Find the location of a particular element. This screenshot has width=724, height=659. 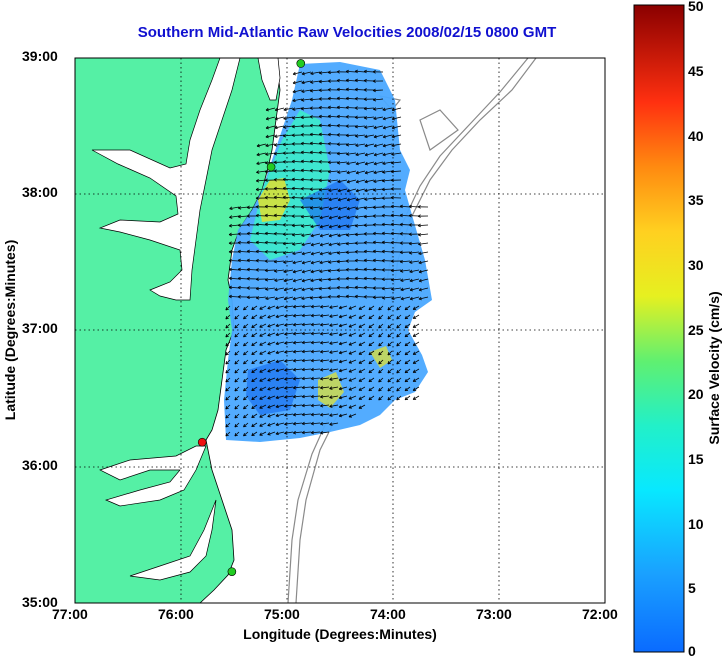

cbar-tick-50: 50 is located at coordinates (696, 7).